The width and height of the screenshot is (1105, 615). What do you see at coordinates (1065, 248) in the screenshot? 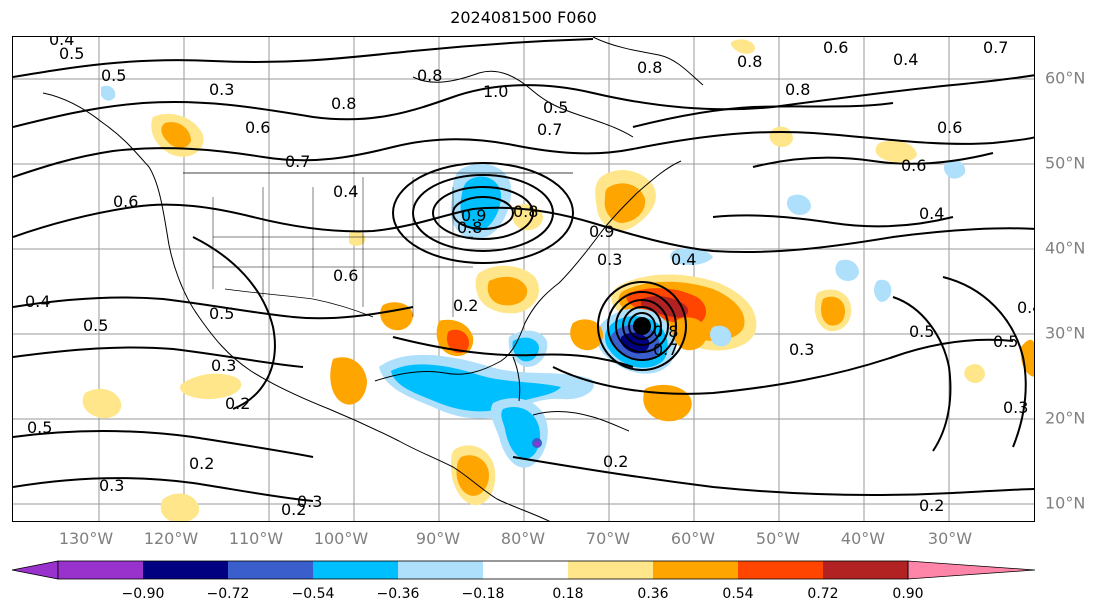
I see `lat-label: 40°N` at bounding box center [1065, 248].